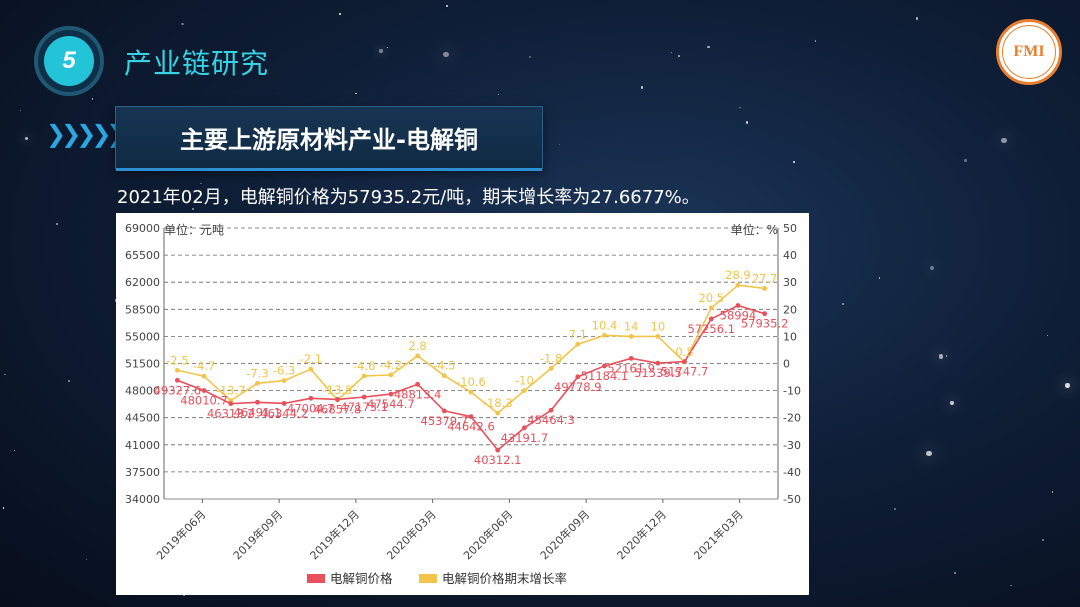 This screenshot has width=1080, height=607. Describe the element at coordinates (197, 63) in the screenshot. I see `section-title: 产业链研究` at that location.